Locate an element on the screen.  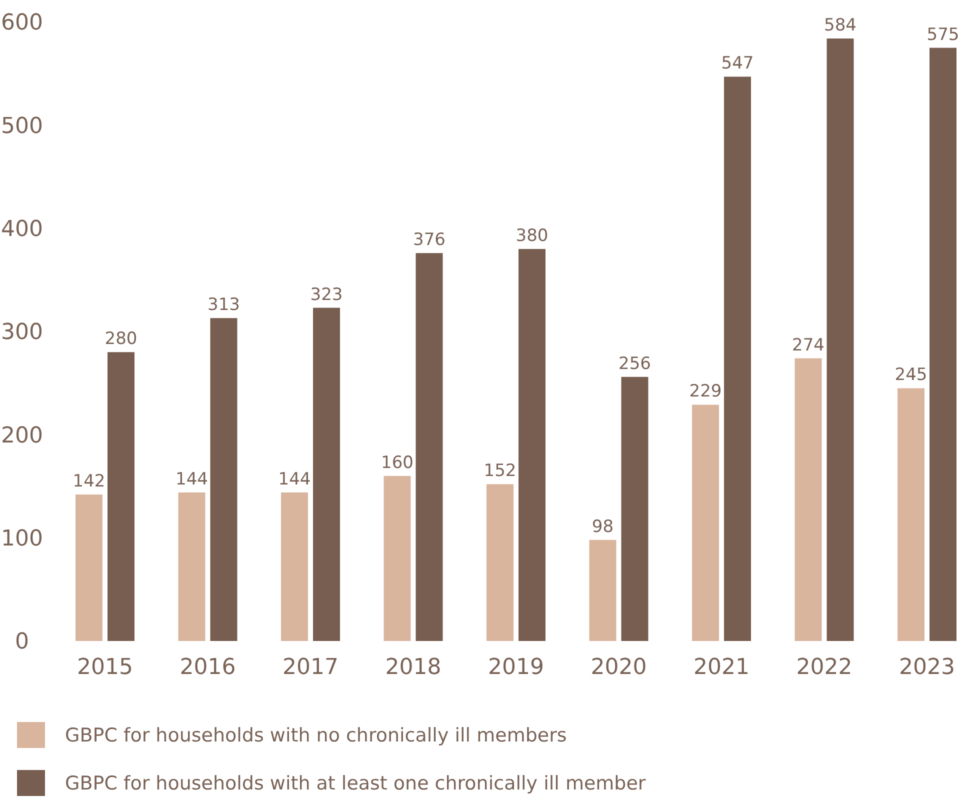
x-tick-label: 2023 is located at coordinates (927, 667).